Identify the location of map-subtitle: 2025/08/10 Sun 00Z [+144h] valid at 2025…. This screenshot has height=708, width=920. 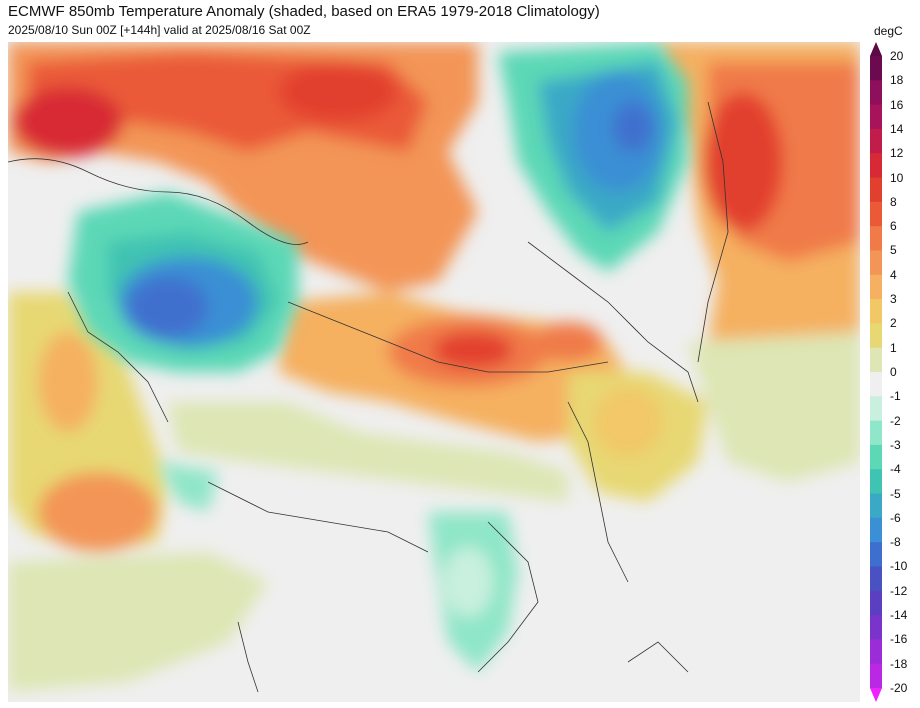
(159, 30).